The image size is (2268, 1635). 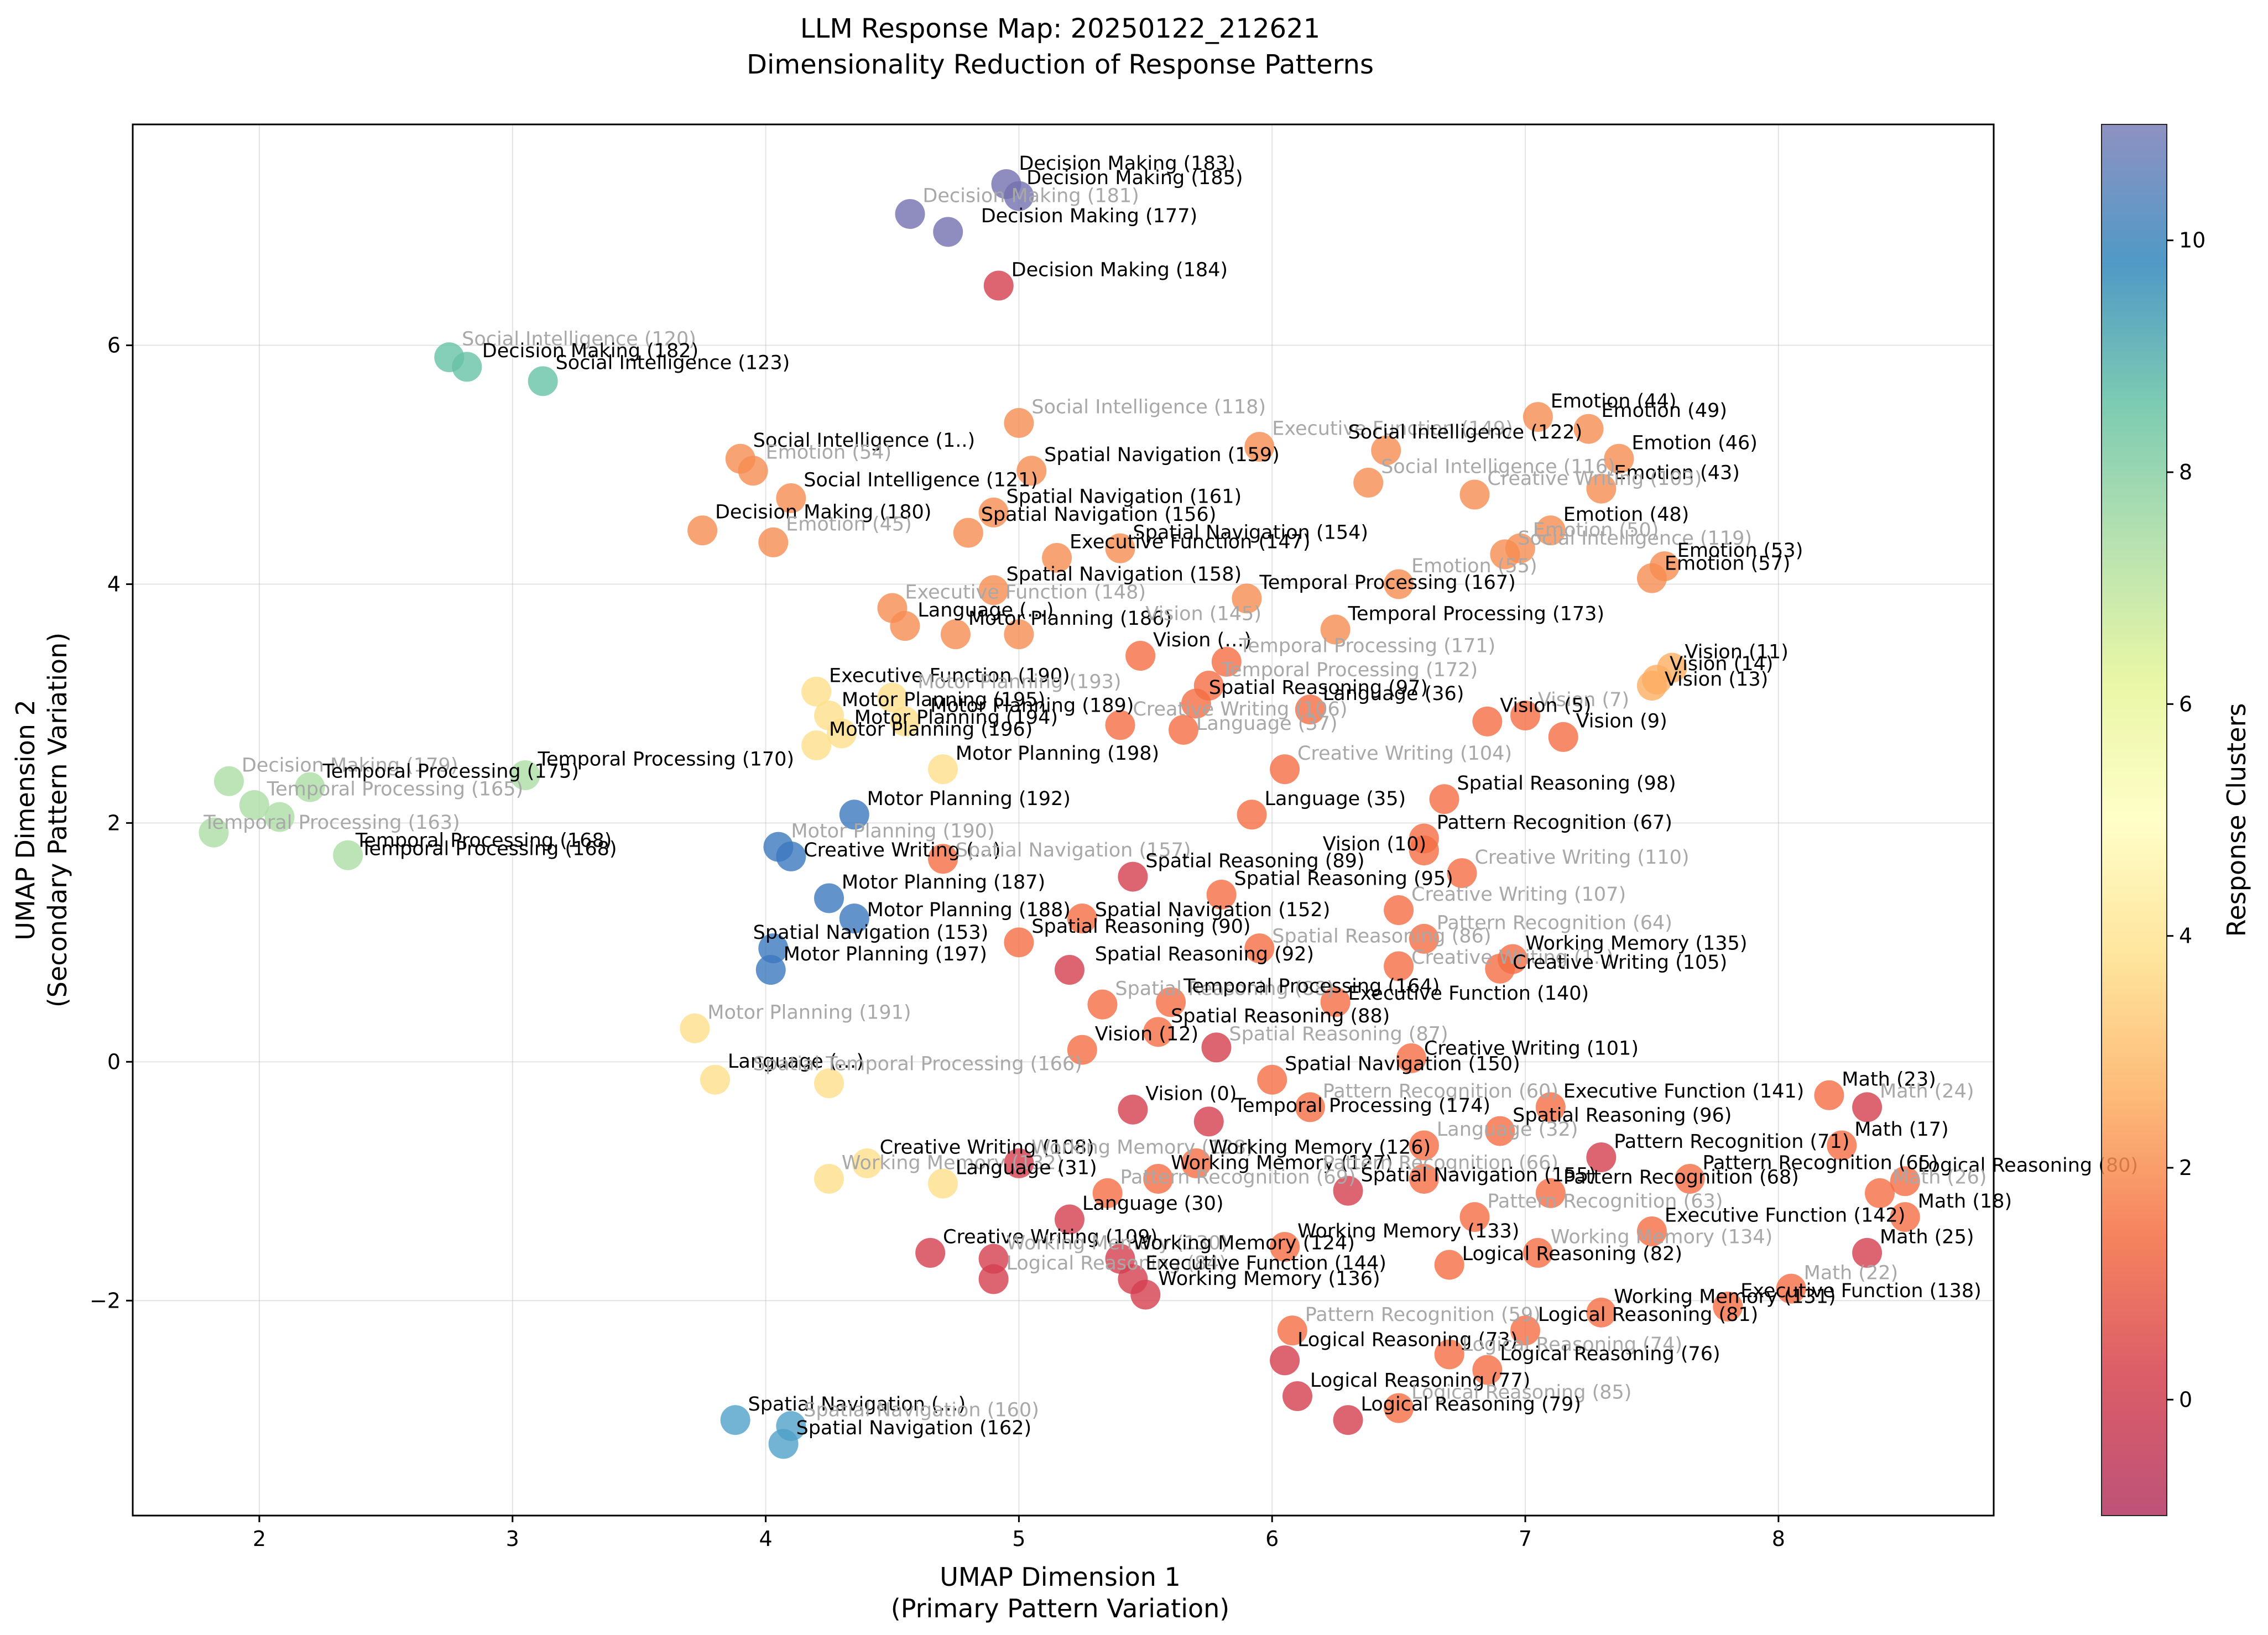 I want to click on colorbar-label: Response Clusters, so click(x=2236, y=820).